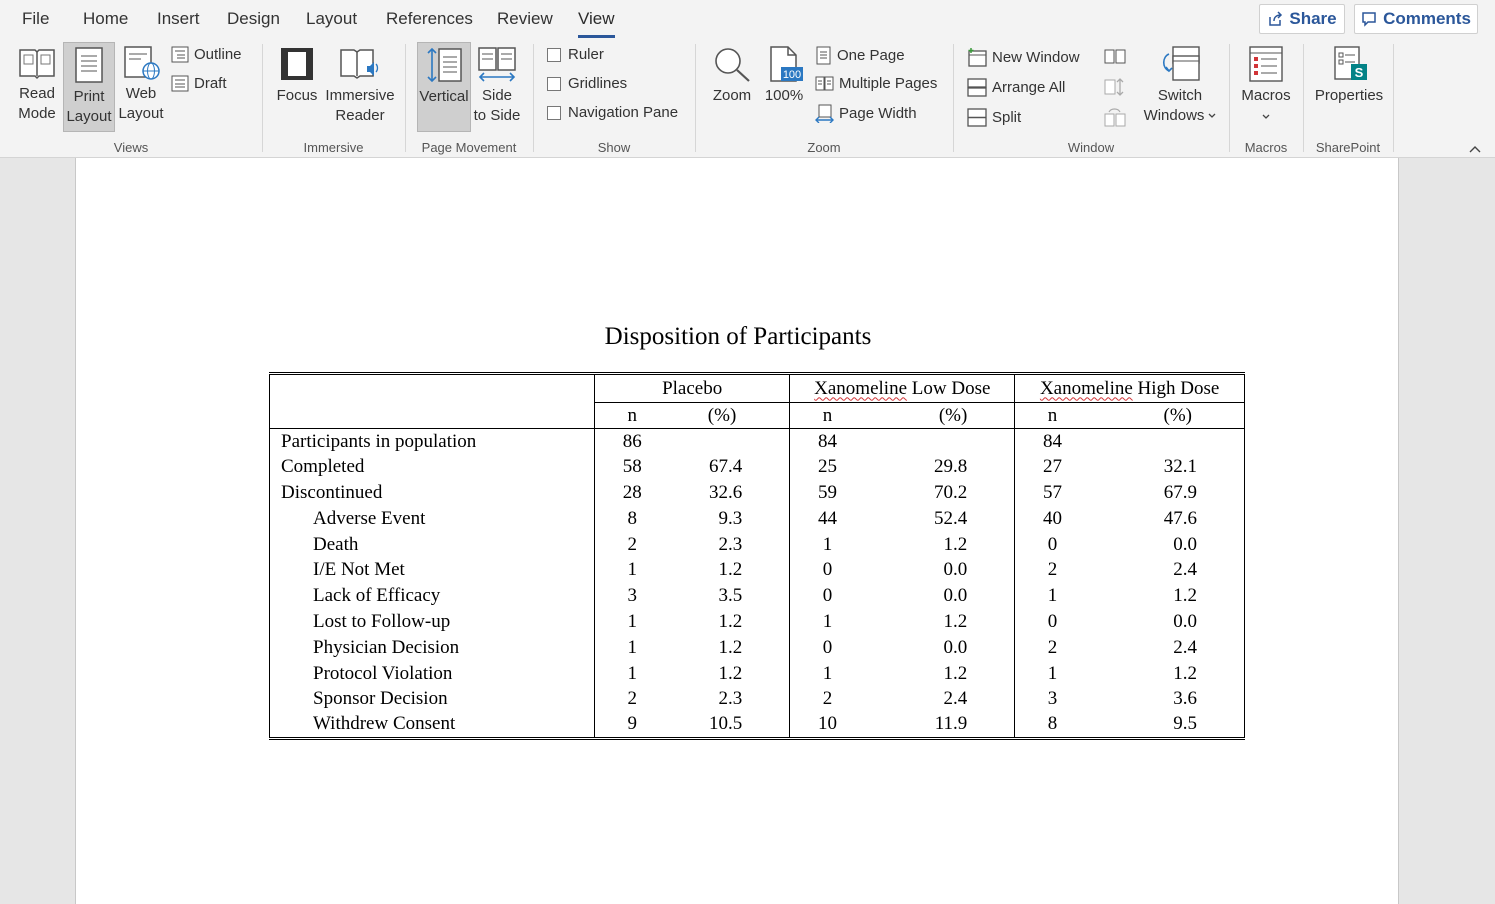 This screenshot has height=904, width=1495. I want to click on focus-icon, so click(297, 64).